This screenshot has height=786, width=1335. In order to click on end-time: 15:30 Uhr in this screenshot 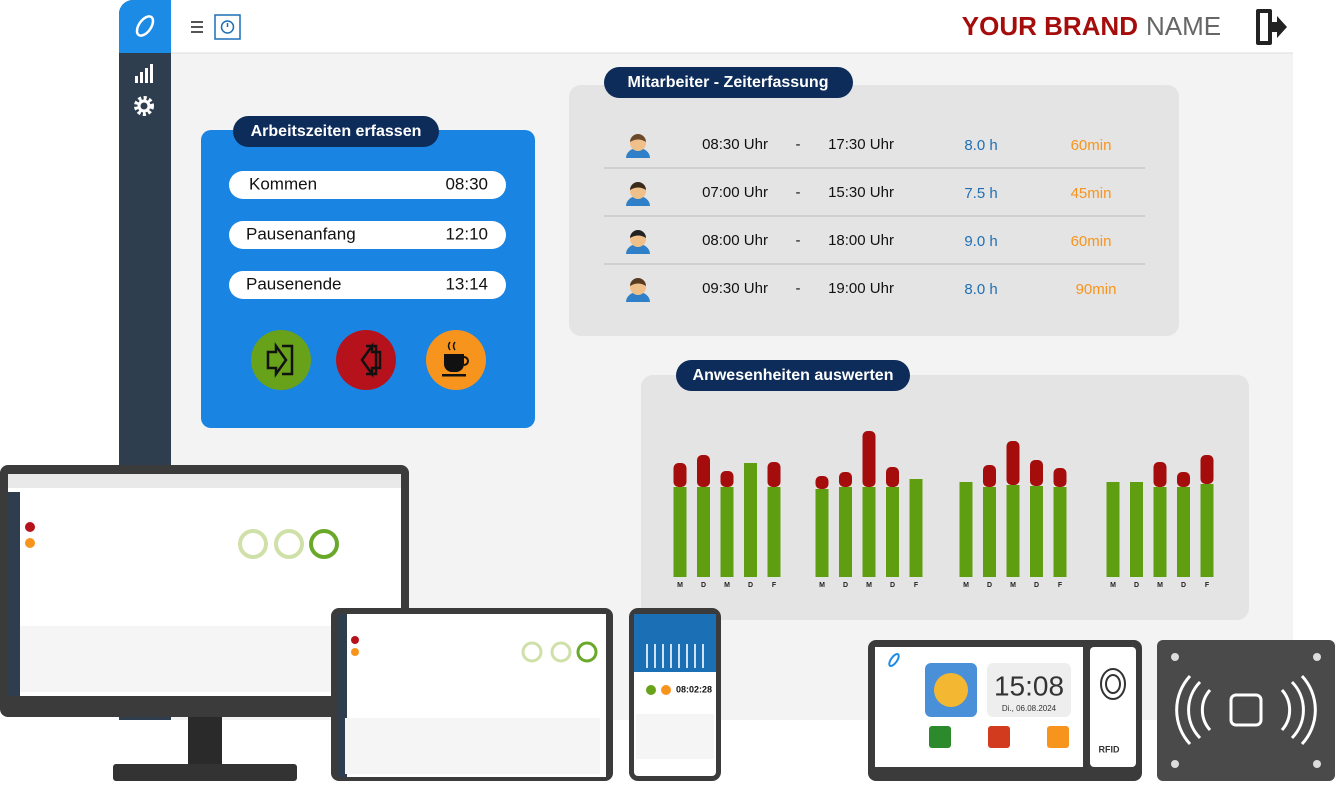, I will do `click(861, 192)`.